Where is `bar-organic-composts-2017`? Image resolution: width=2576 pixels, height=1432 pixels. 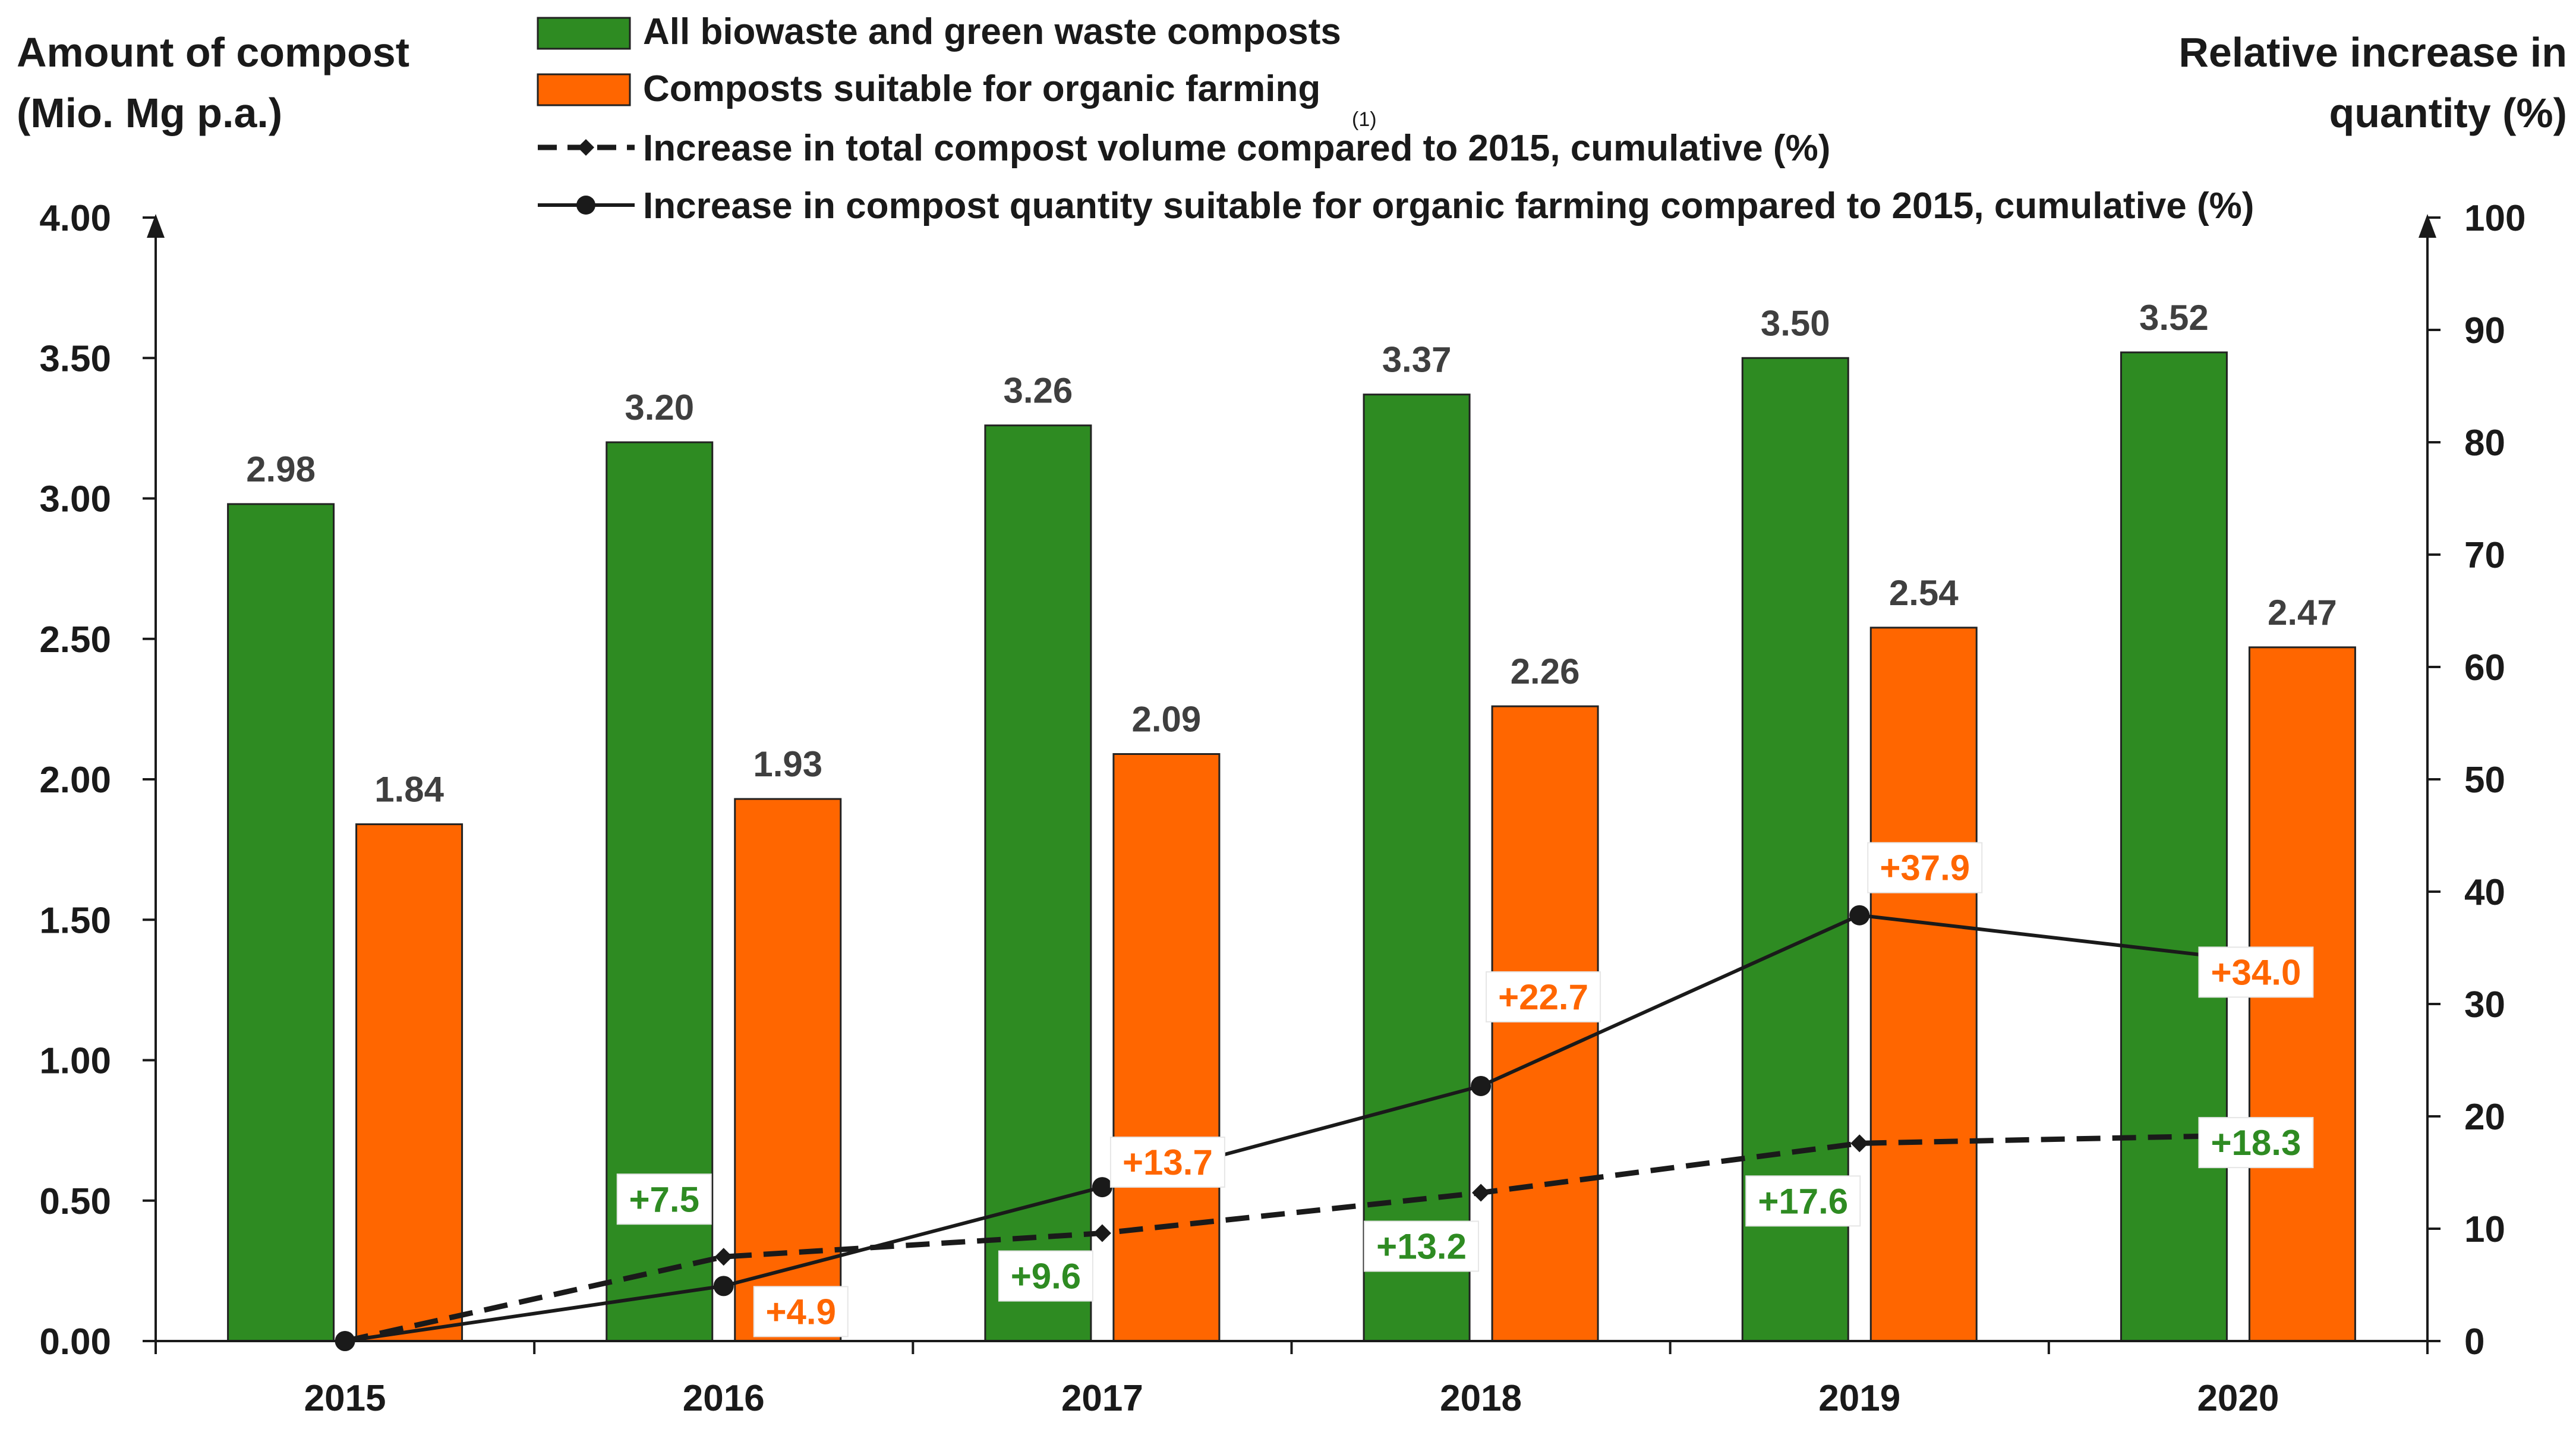
bar-organic-composts-2017 is located at coordinates (1166, 1047).